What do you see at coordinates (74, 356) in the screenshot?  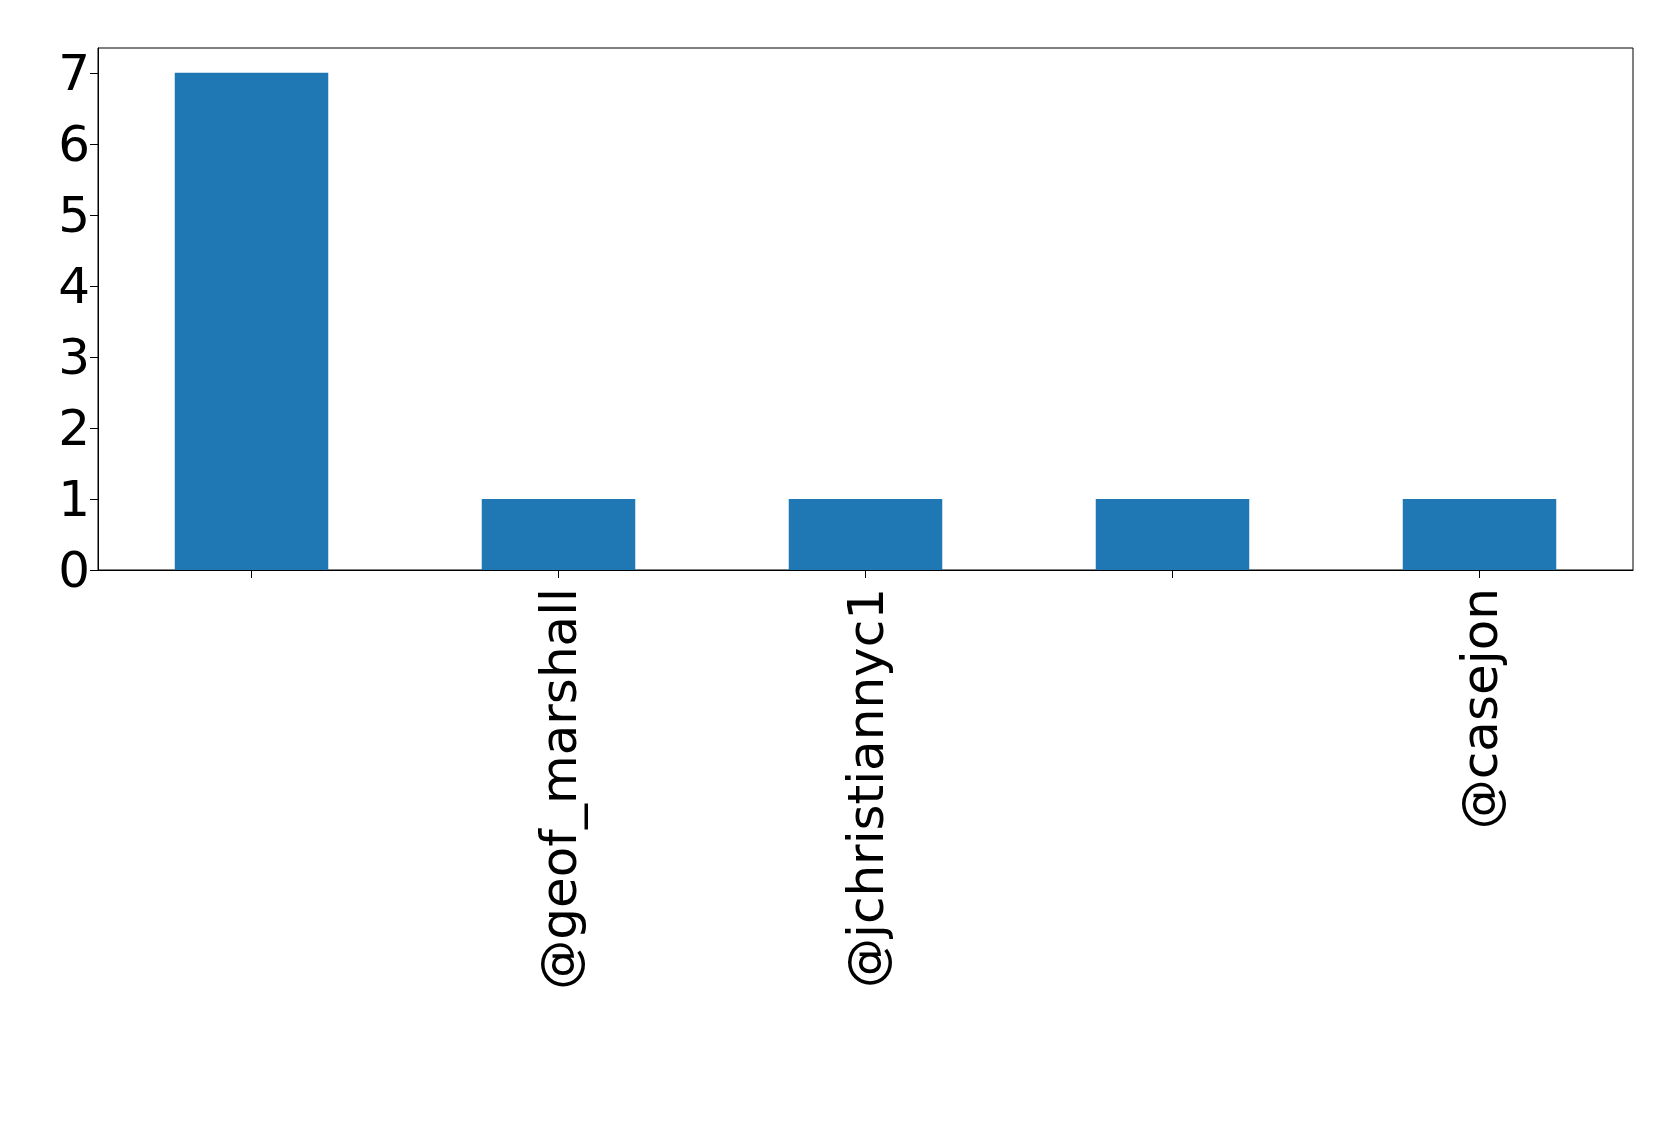 I see `y-tick-label: 3` at bounding box center [74, 356].